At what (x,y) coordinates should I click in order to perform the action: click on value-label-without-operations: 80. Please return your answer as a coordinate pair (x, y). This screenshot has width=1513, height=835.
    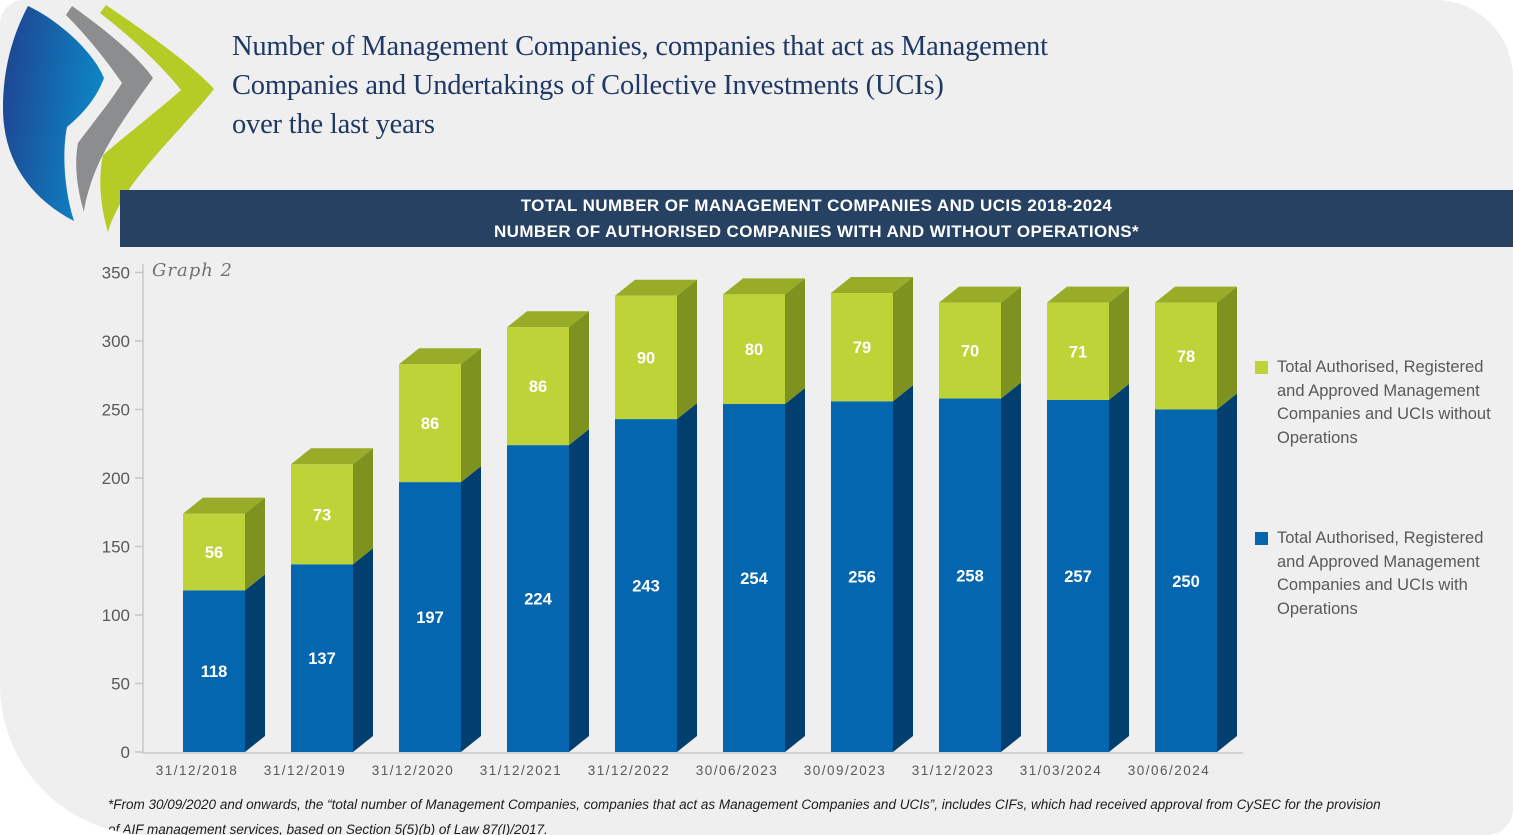
    Looking at the image, I should click on (754, 350).